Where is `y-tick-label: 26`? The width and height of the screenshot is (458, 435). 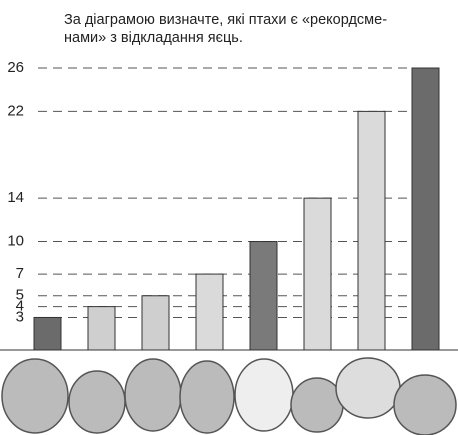
y-tick-label: 26 is located at coordinates (15, 67).